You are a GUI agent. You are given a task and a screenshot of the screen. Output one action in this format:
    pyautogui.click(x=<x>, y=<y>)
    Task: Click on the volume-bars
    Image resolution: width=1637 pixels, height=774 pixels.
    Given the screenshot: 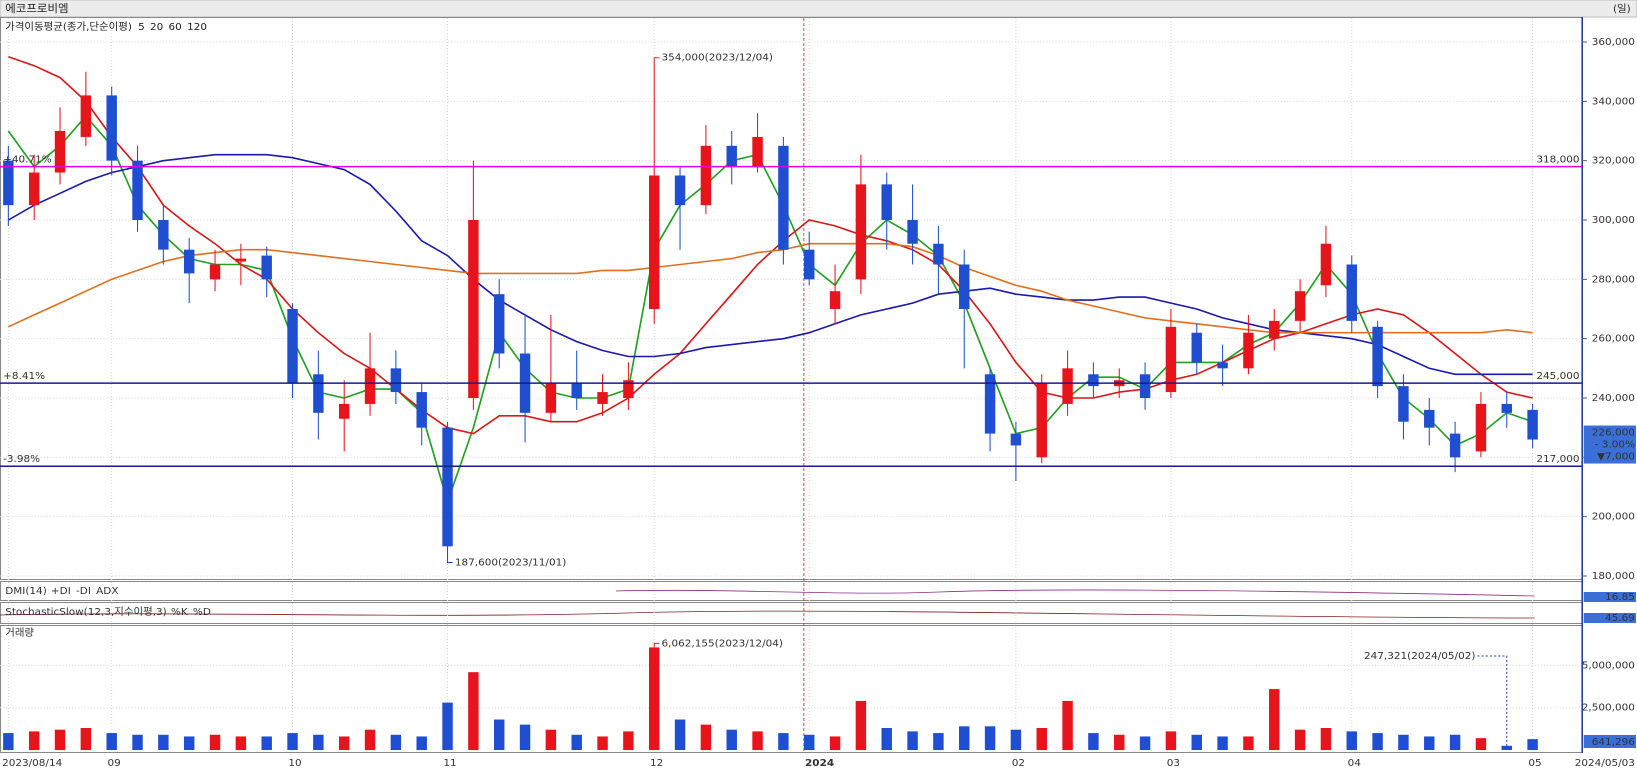 What is the action you would take?
    pyautogui.click(x=770, y=698)
    